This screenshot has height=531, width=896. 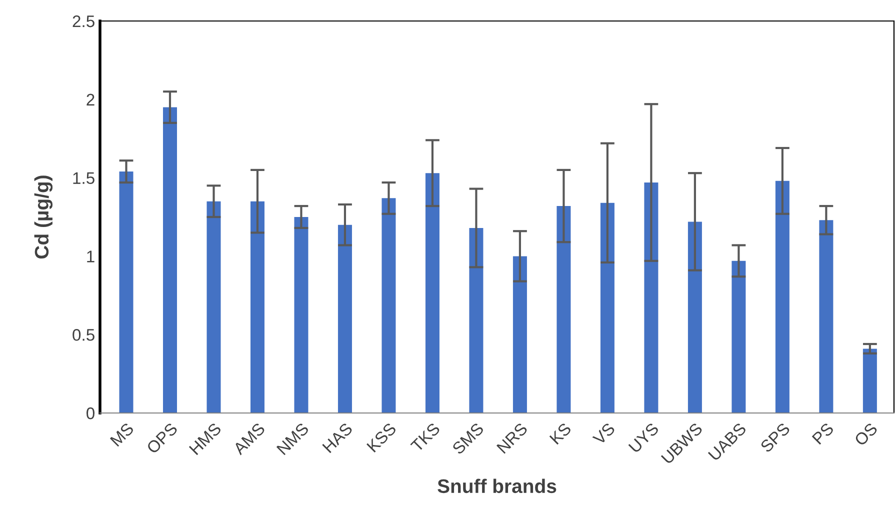 I want to click on x-tick-label: SPS, so click(x=775, y=438).